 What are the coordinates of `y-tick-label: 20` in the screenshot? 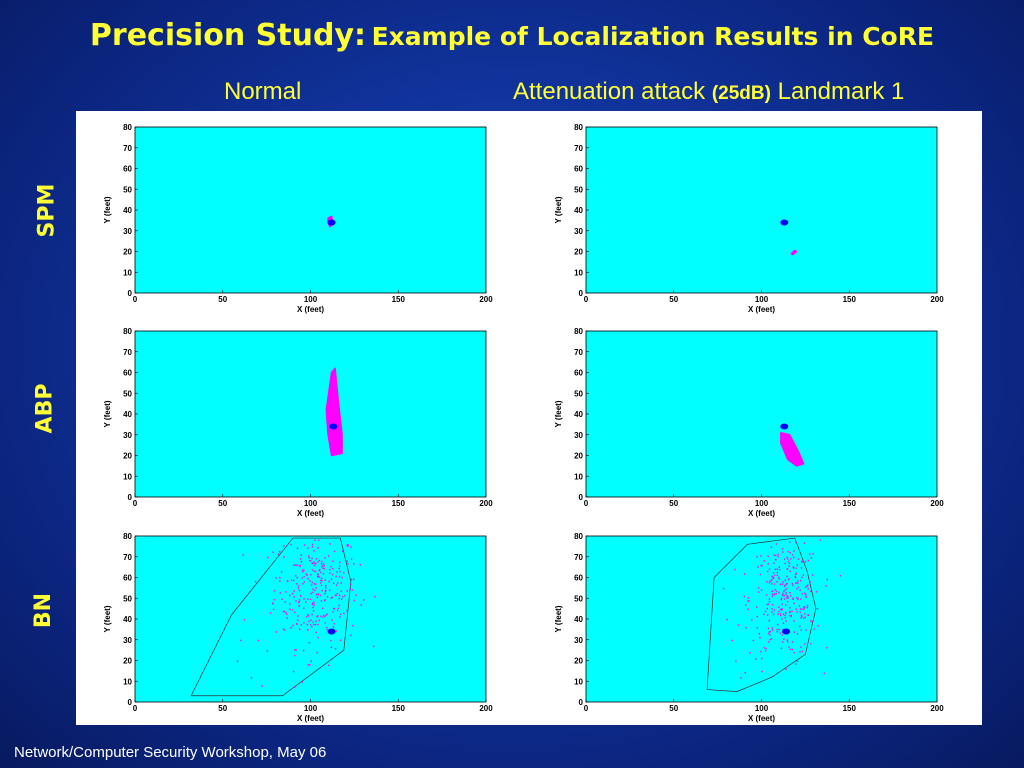 It's located at (578, 456).